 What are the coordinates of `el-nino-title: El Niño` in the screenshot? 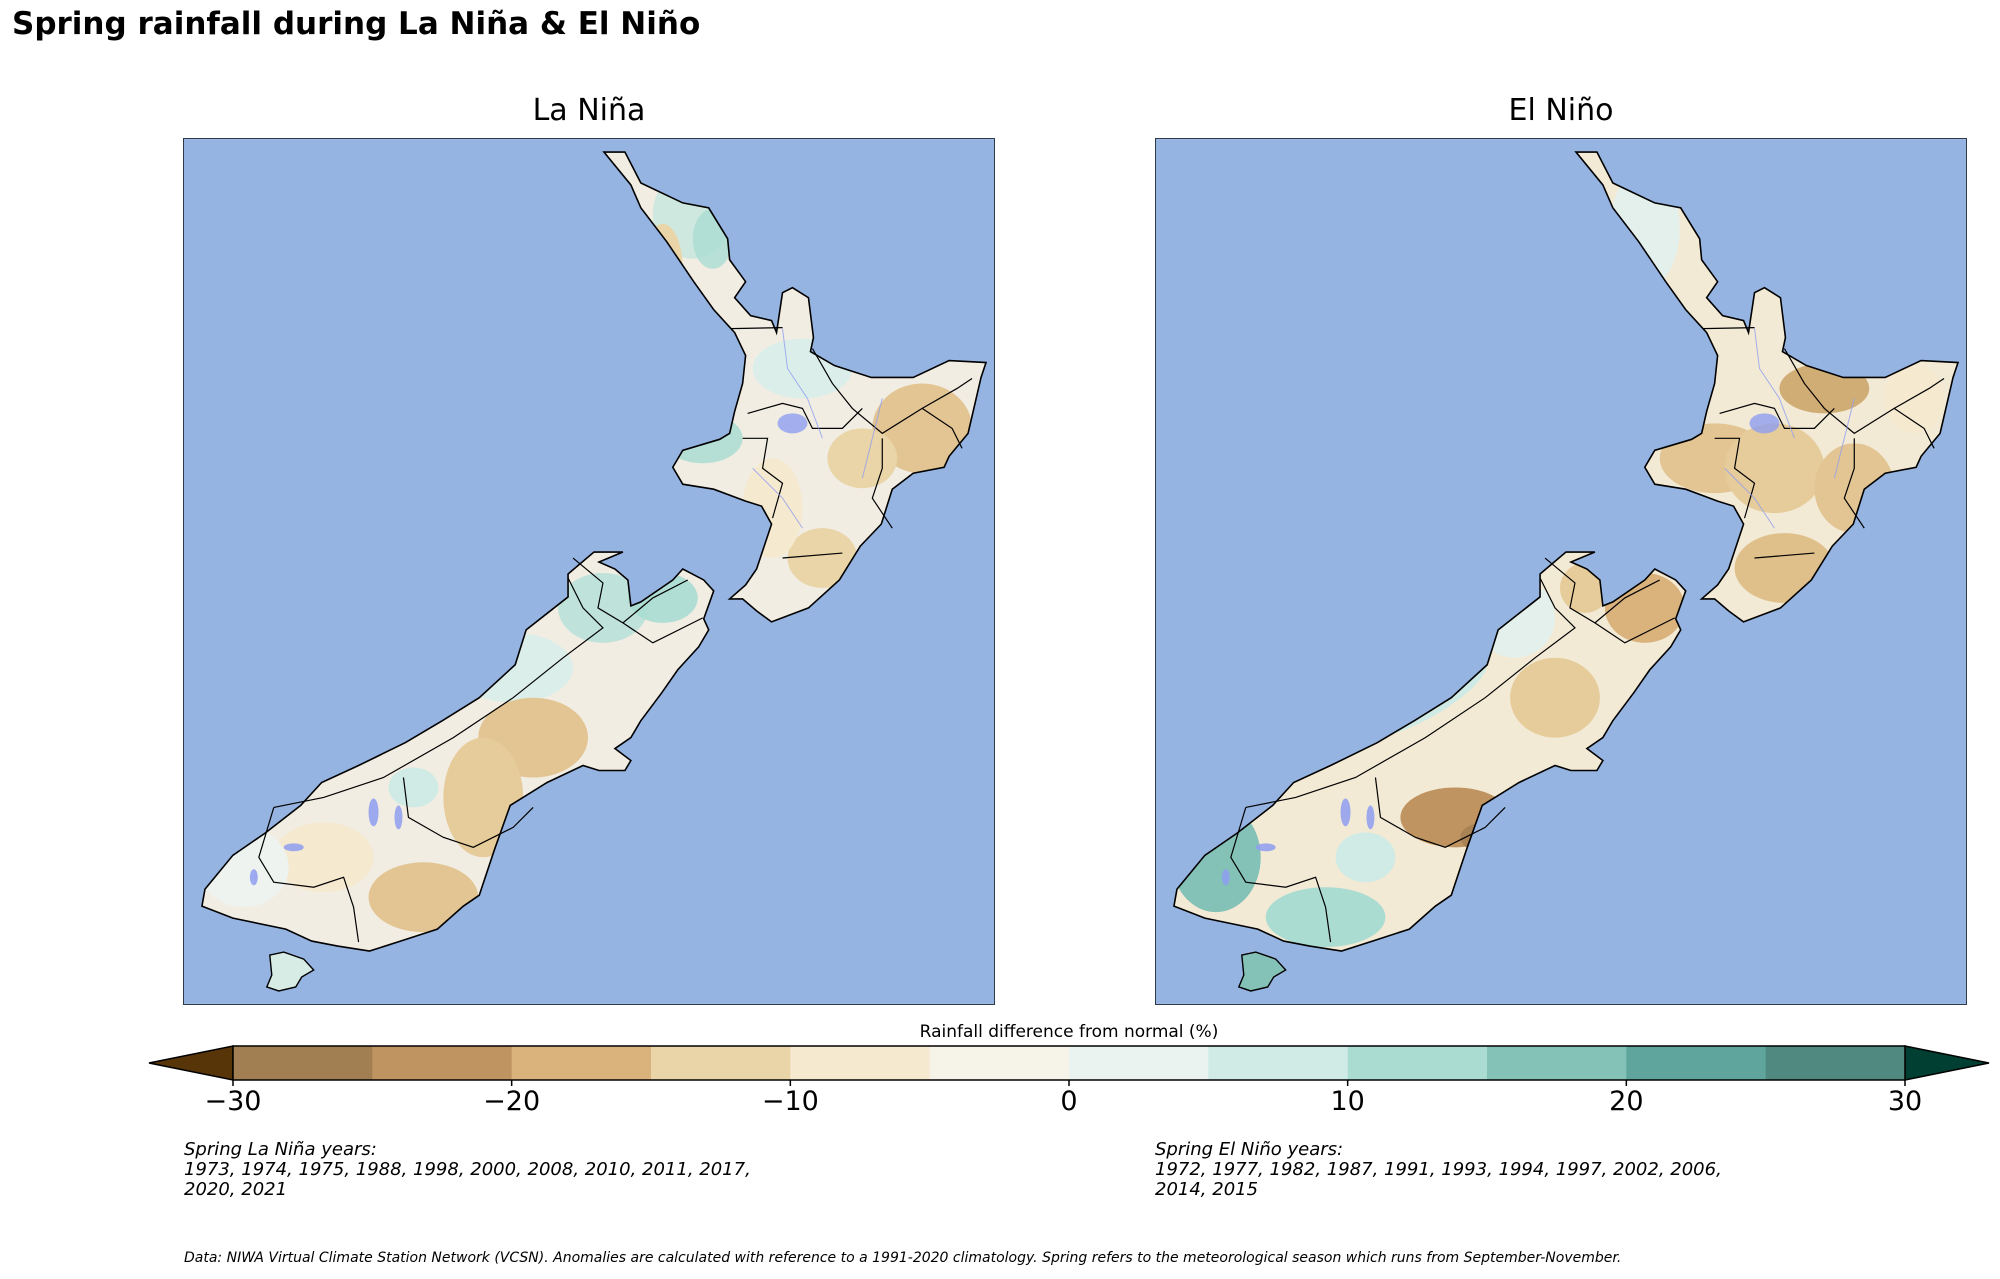 It's located at (1561, 110).